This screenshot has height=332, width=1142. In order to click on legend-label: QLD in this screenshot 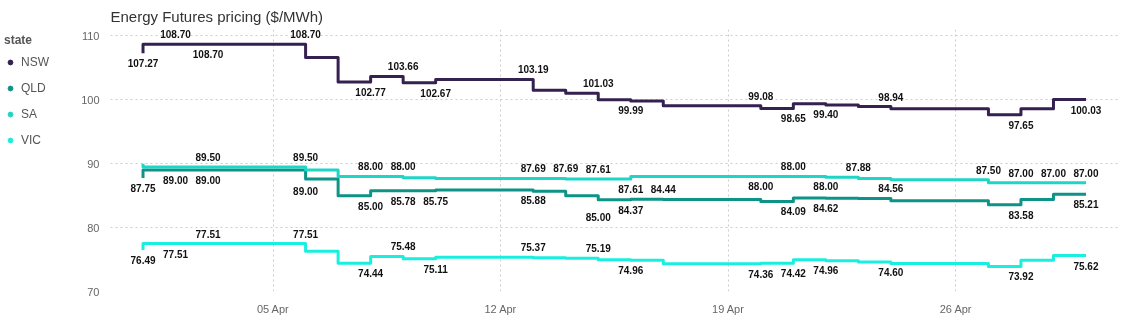, I will do `click(33, 88)`.